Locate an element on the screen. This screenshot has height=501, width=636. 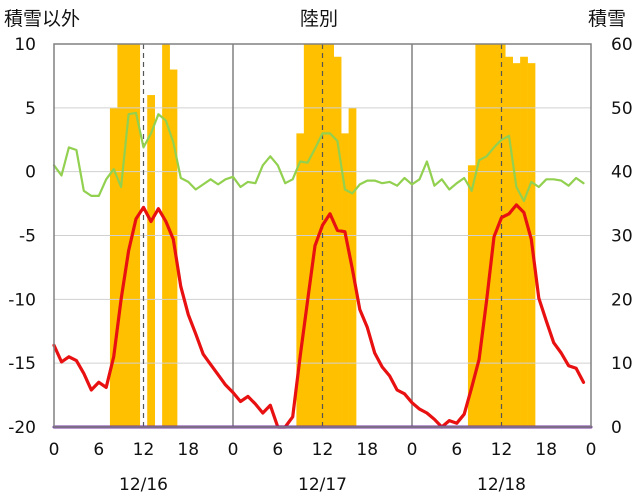
left-axis-label: 積雪以外 is located at coordinates (42, 19).